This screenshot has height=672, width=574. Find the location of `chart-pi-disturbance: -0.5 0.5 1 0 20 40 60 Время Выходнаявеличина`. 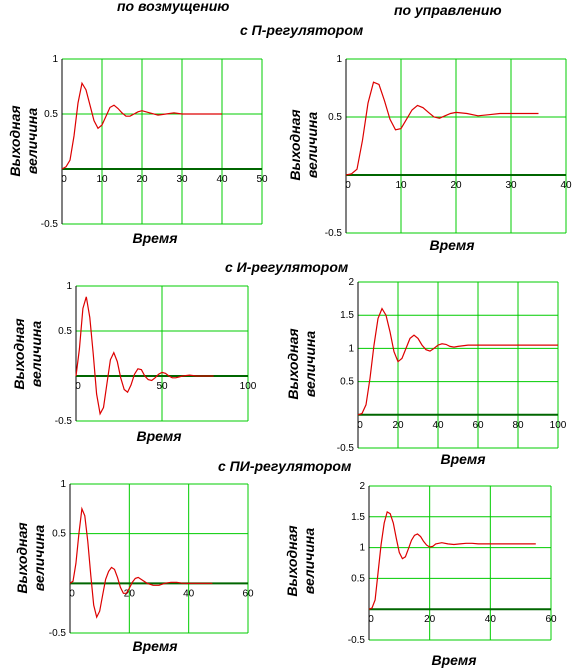

chart-pi-disturbance: -0.5 0.5 1 0 20 40 60 Время Выходнаявеличина is located at coordinates (134, 566).